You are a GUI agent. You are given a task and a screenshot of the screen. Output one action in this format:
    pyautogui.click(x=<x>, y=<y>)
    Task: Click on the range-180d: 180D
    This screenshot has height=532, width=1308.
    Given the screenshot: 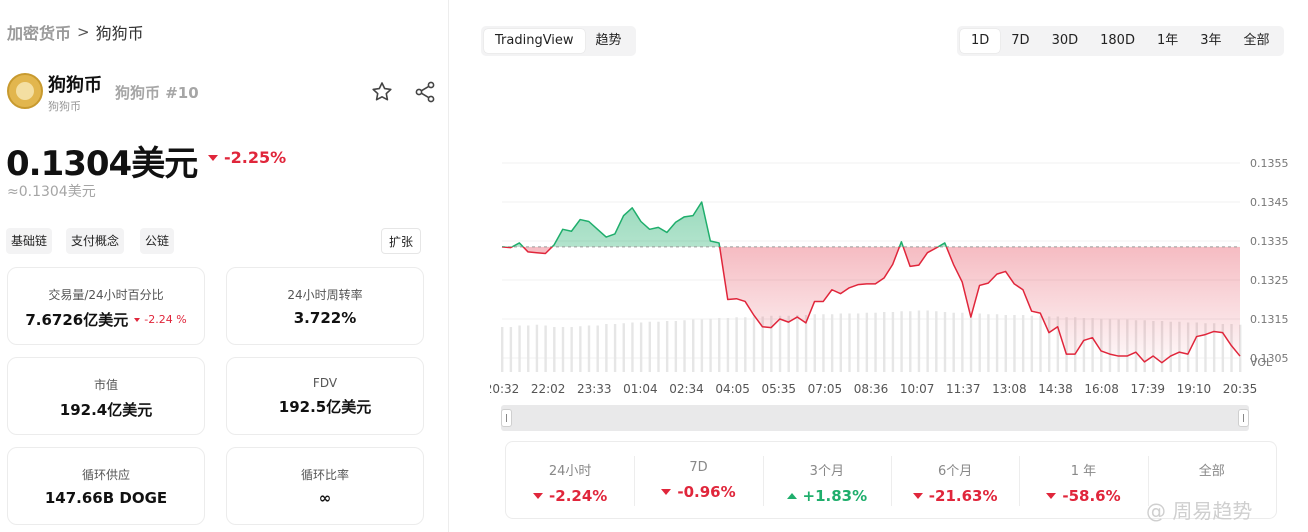 What is the action you would take?
    pyautogui.click(x=1117, y=40)
    